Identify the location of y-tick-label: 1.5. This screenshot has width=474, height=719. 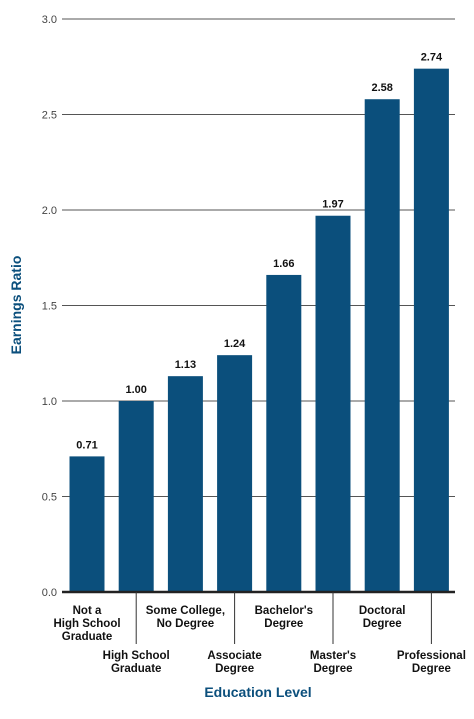
(49, 307).